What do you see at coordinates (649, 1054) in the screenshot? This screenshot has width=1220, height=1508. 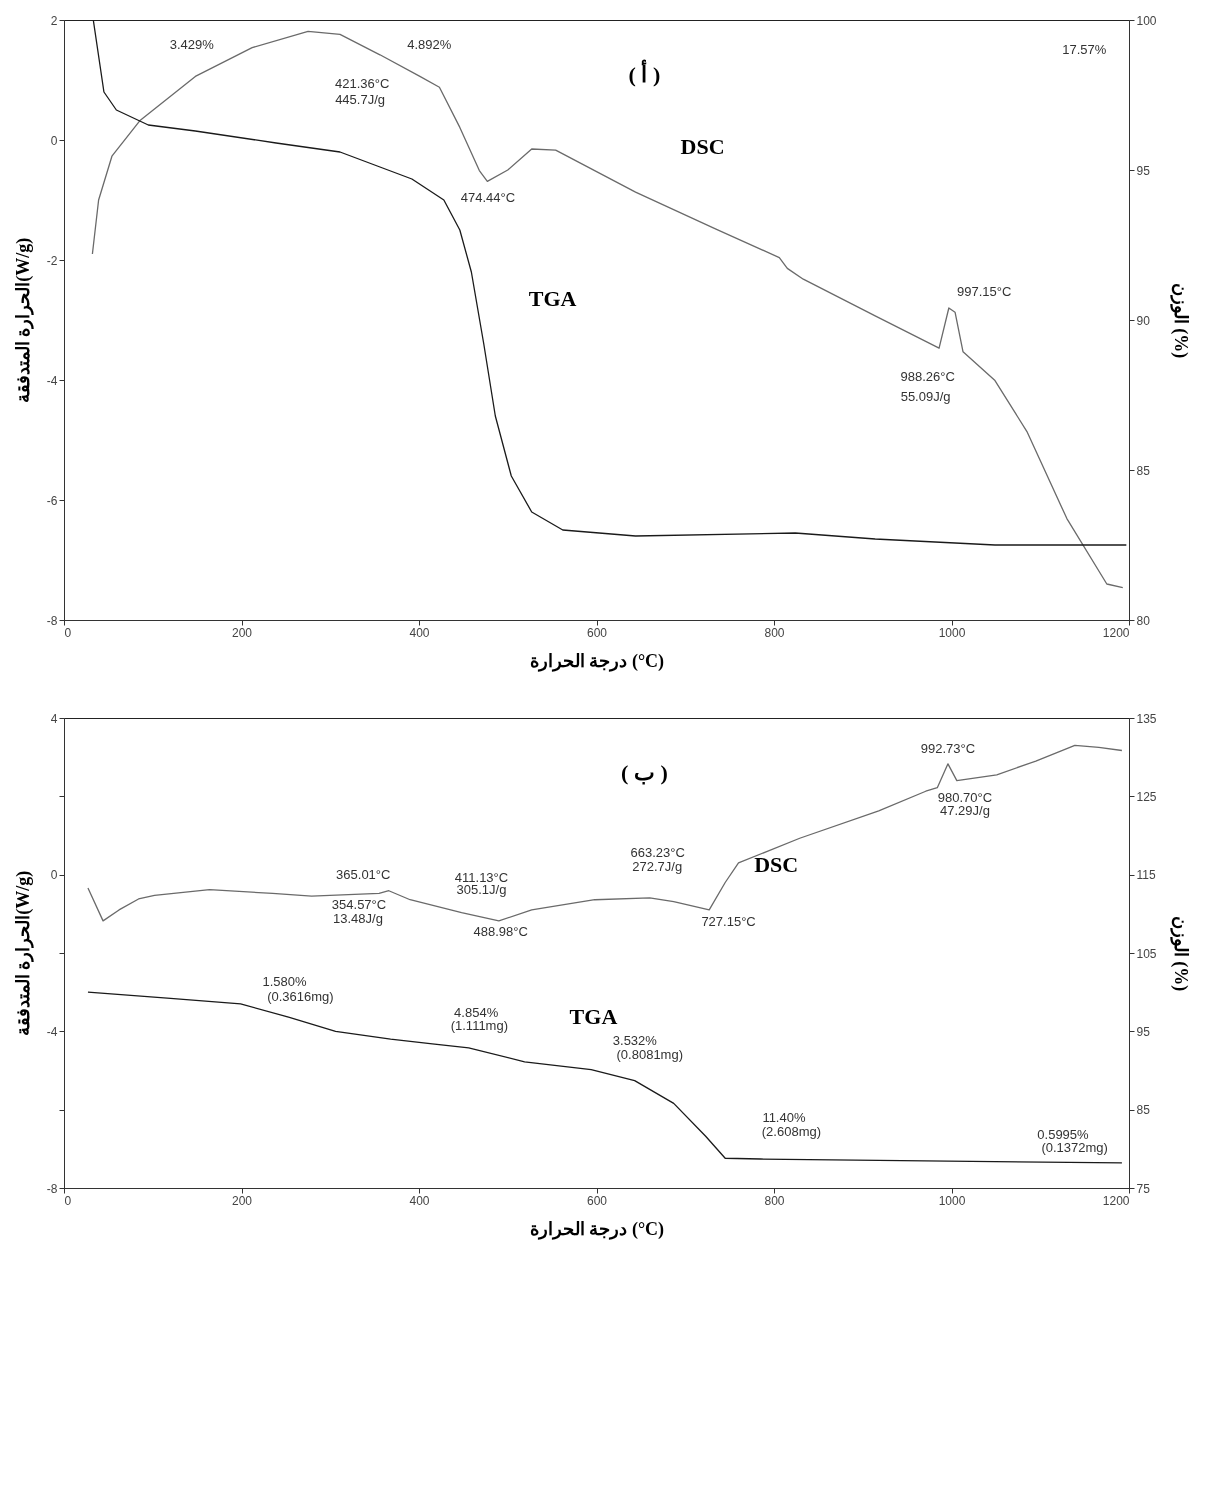 I see `annotation: (0.8081mg)` at bounding box center [649, 1054].